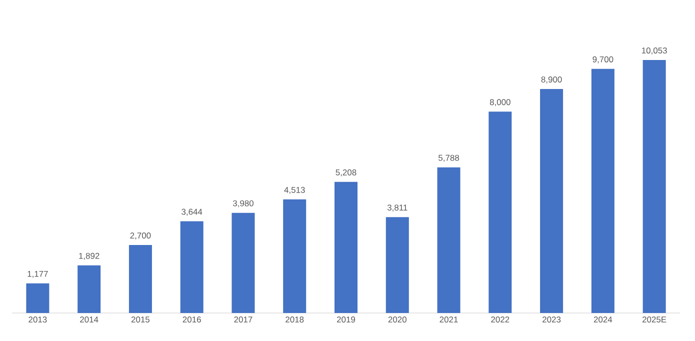  What do you see at coordinates (192, 212) in the screenshot?
I see `data-label: 3,644` at bounding box center [192, 212].